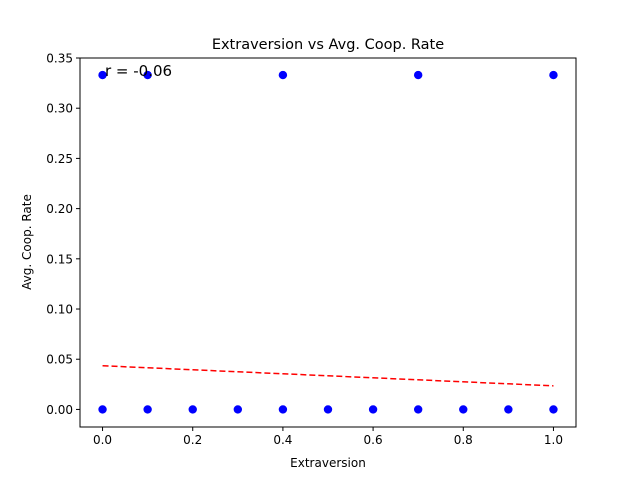 The height and width of the screenshot is (480, 640). What do you see at coordinates (59, 159) in the screenshot?
I see `y-tick-label: 0.25` at bounding box center [59, 159].